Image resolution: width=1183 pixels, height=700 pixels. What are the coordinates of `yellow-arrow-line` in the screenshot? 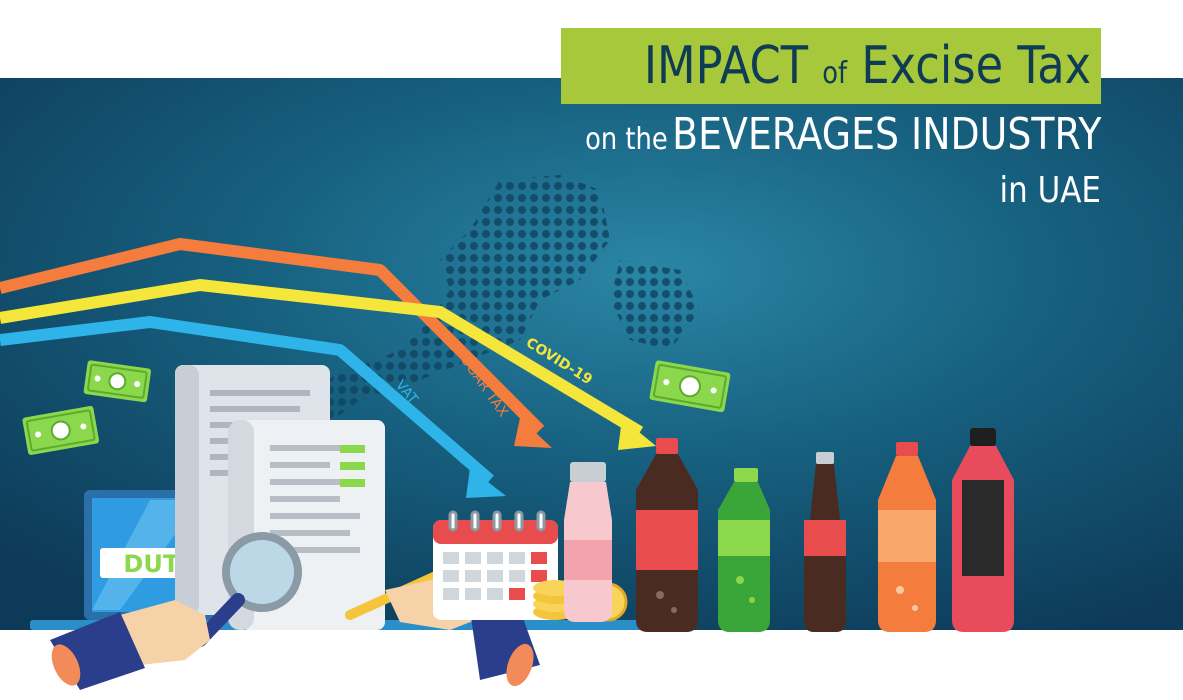 It's located at (322, 358).